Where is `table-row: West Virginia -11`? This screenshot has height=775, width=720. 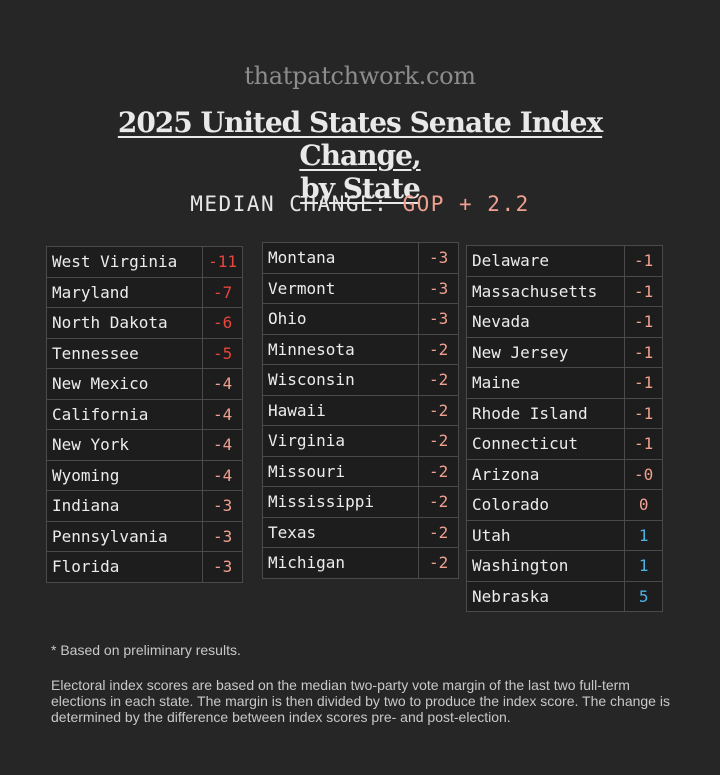
table-row: West Virginia -11 is located at coordinates (144, 262).